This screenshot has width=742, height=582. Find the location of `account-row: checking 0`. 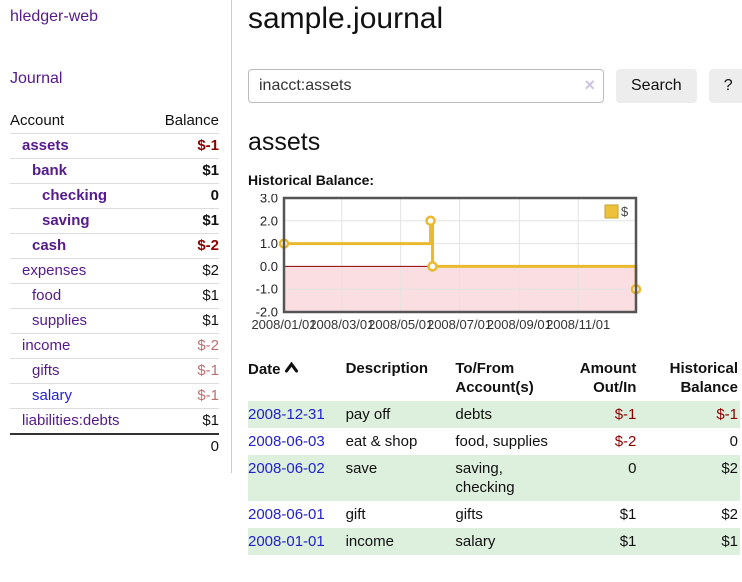

account-row: checking 0 is located at coordinates (114, 196).